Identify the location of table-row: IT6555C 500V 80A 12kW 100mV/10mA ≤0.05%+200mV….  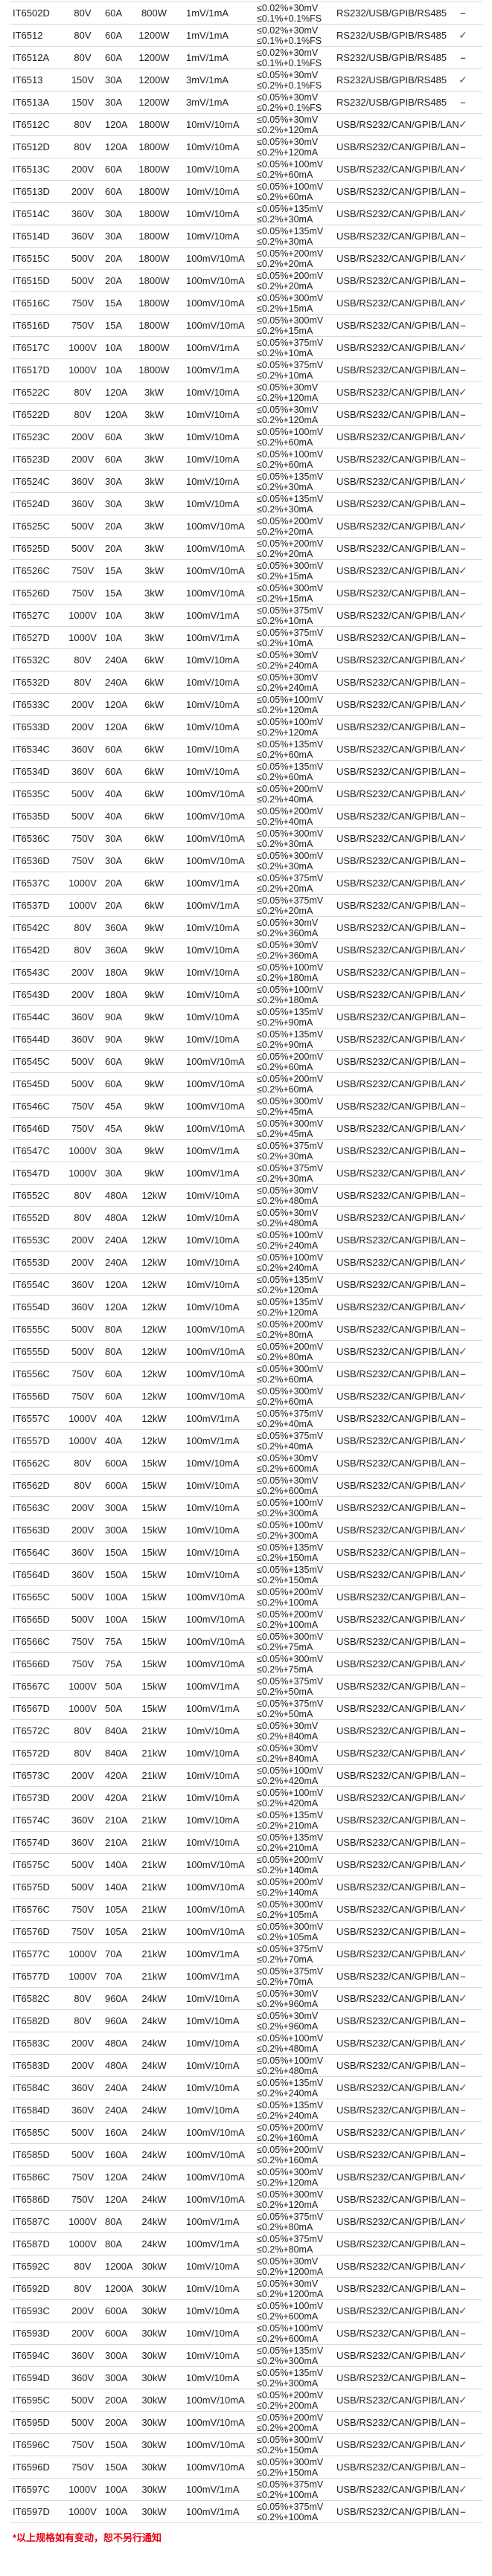
(246, 1329).